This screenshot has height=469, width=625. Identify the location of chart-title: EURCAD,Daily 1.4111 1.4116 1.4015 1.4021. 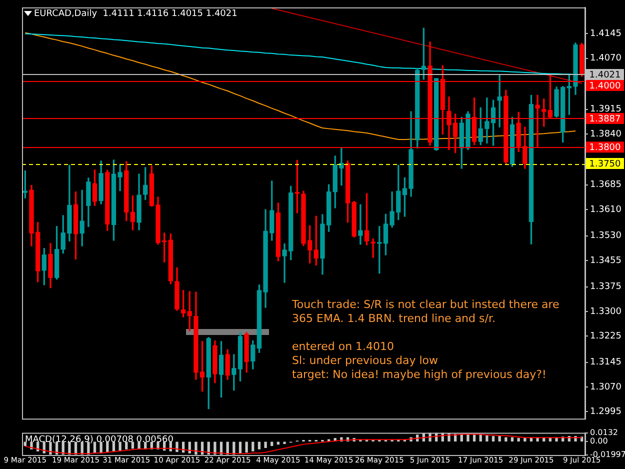
(136, 14).